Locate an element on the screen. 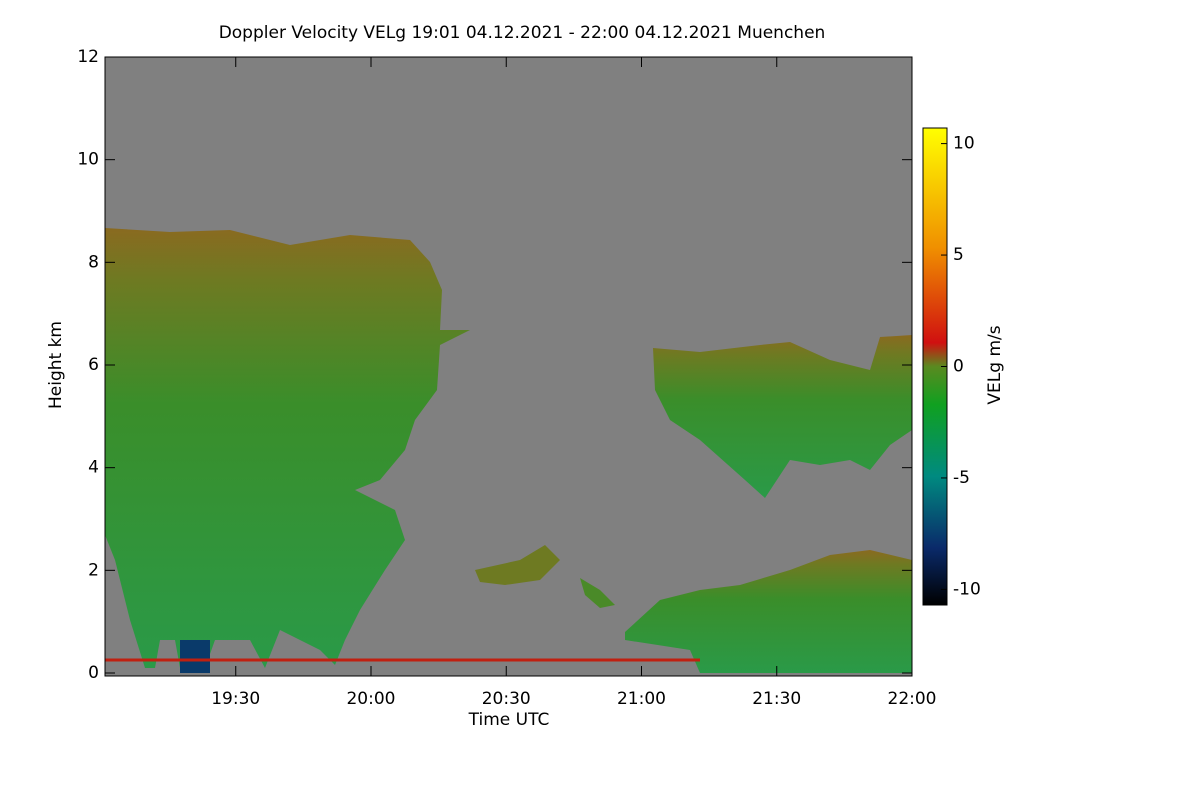  colorbar-tick-label: -5 is located at coordinates (961, 478).